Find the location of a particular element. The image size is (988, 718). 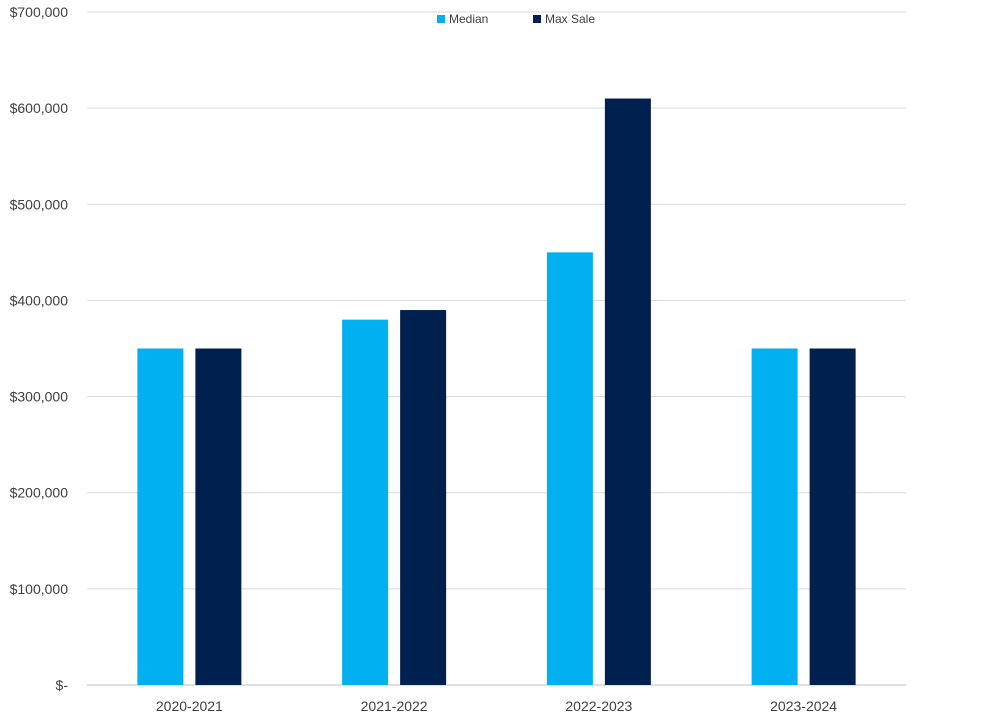

legend-label: Median is located at coordinates (468, 19).